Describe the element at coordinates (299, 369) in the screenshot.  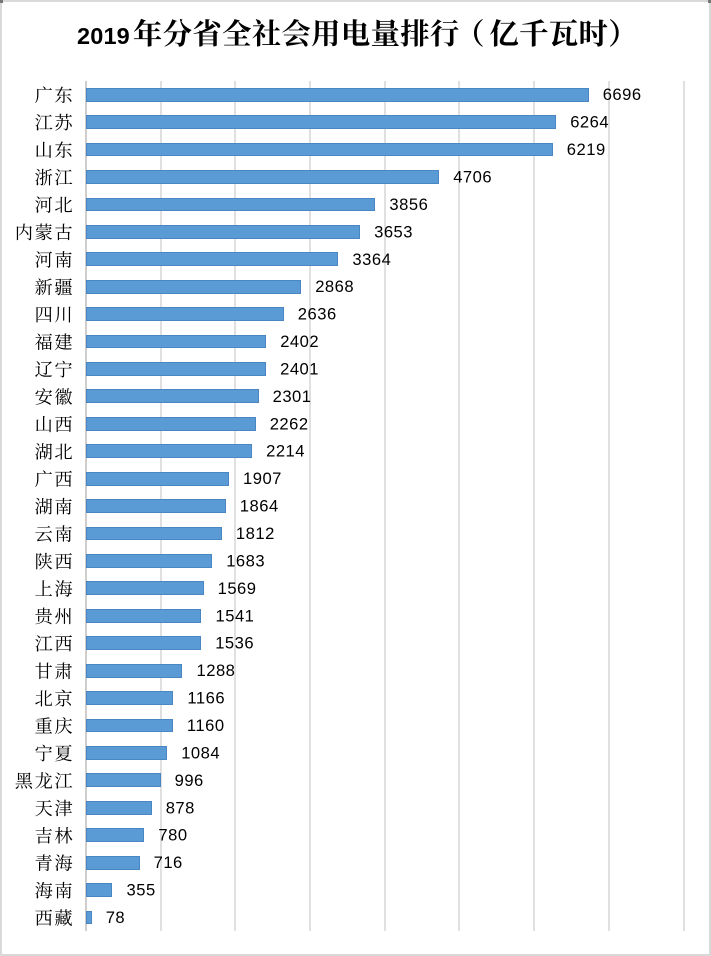
I see `svg-text: 2401` at that location.